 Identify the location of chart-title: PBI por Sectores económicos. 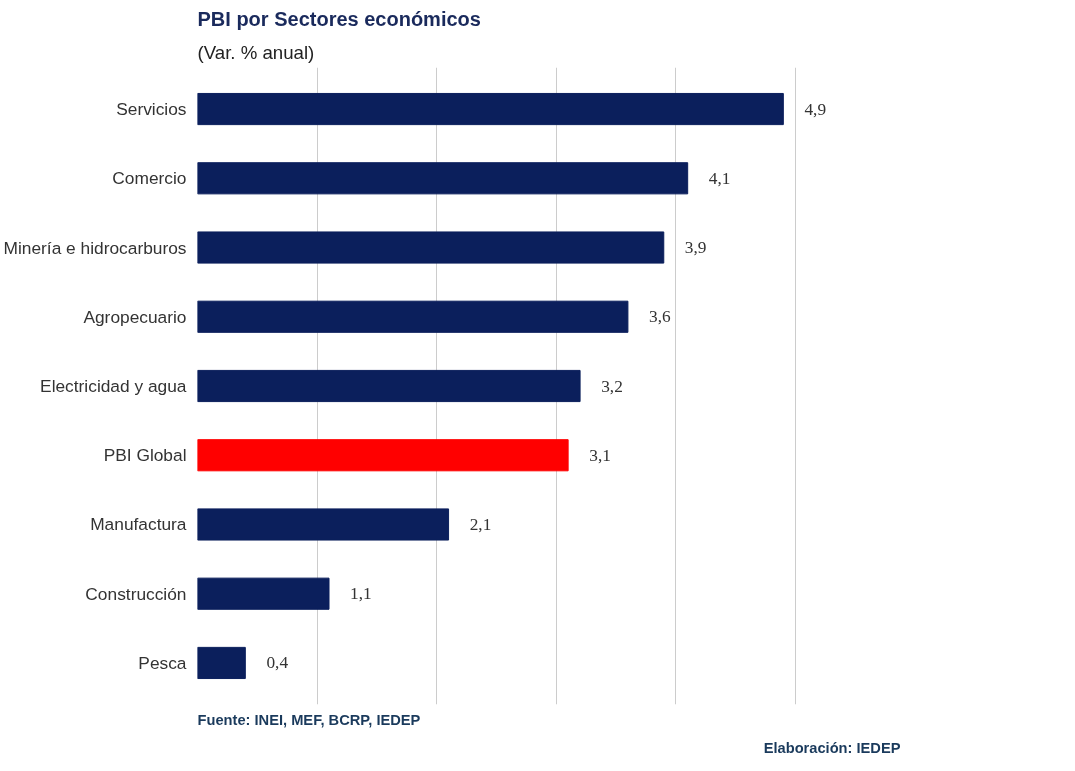
(339, 18).